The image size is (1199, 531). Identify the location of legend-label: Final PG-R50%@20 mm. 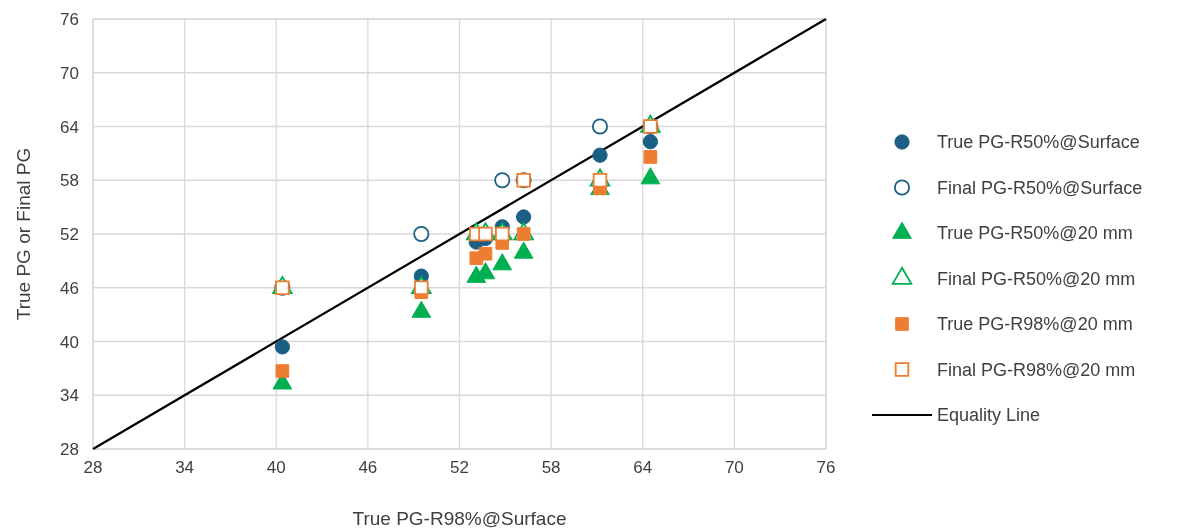
(1036, 278).